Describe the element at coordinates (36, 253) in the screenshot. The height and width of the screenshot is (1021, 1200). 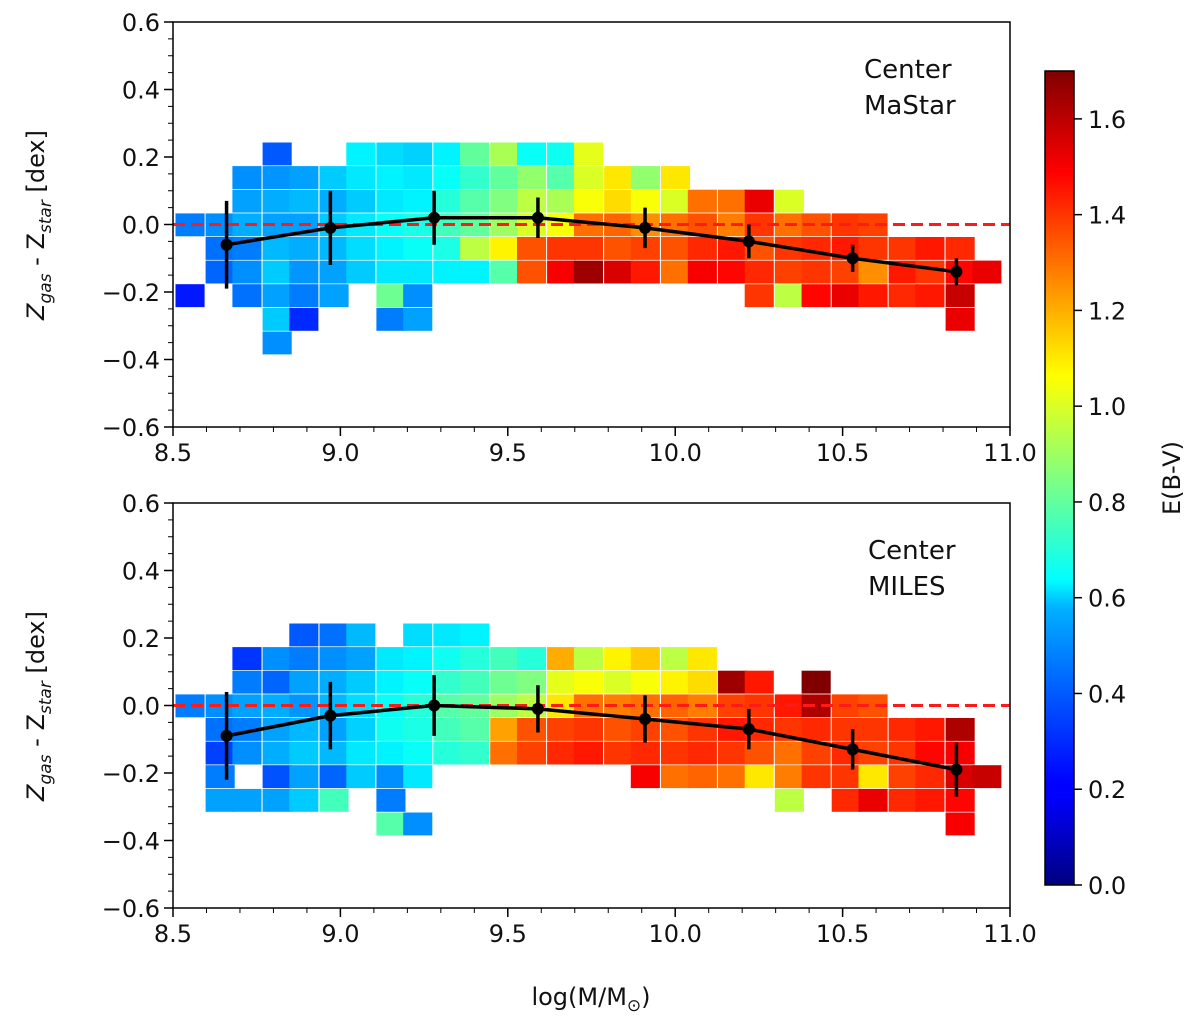
I see `top-ylabel-mid: - Z` at that location.